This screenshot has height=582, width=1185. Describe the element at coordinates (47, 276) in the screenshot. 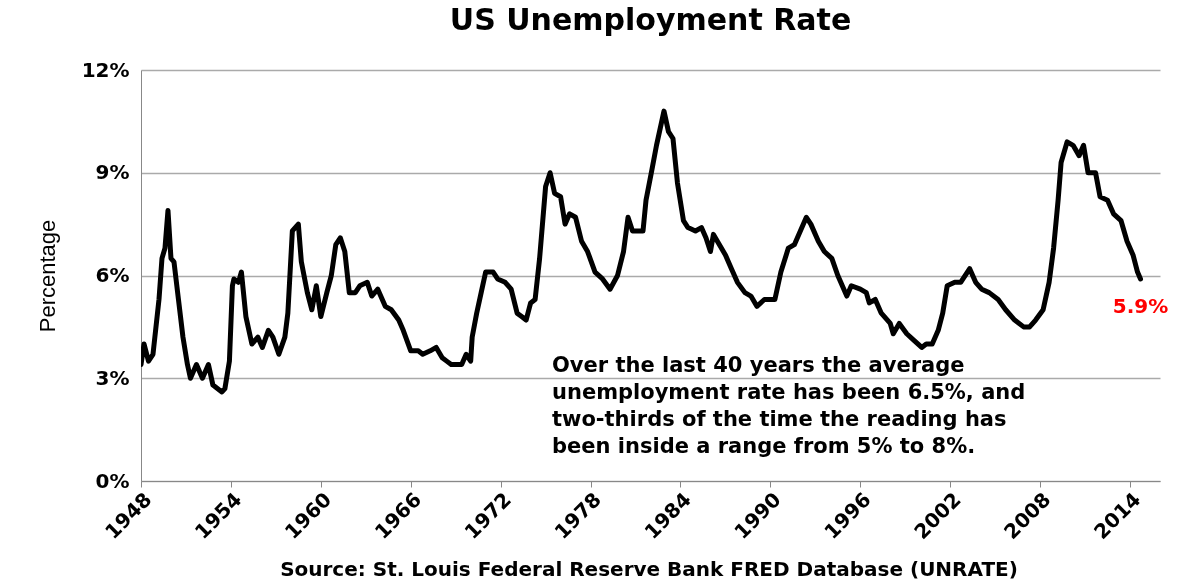

I see `y-axis-title: Percentage` at that location.